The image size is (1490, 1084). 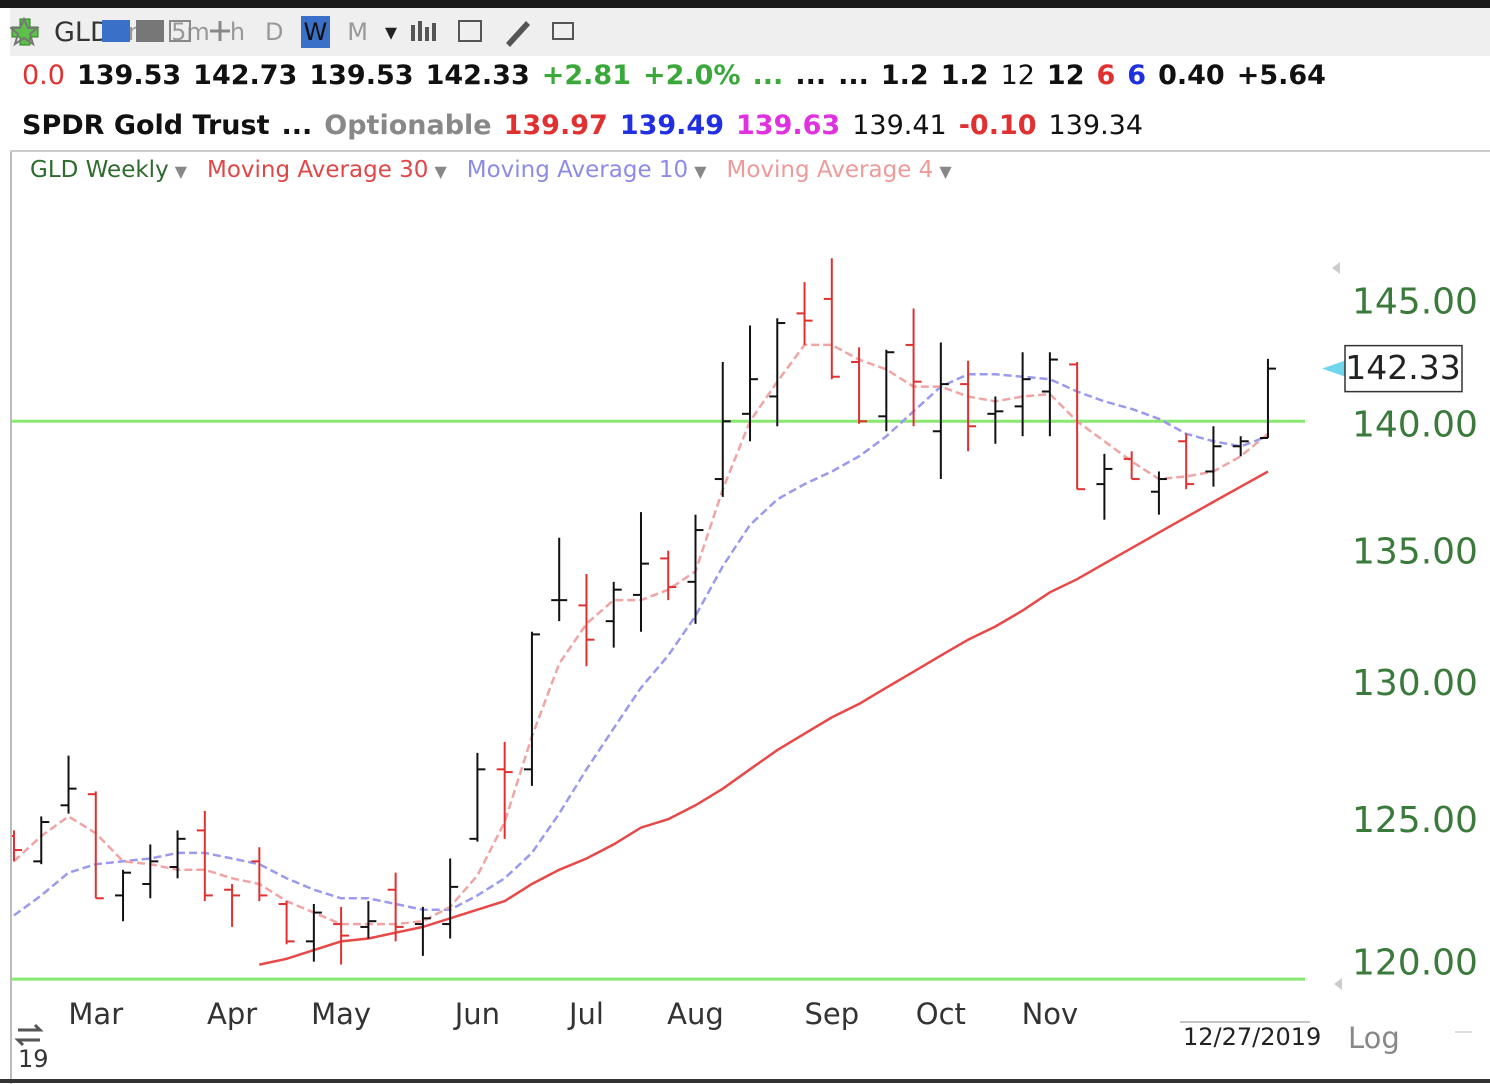 What do you see at coordinates (904, 75) in the screenshot?
I see `quote-field: 1.2` at bounding box center [904, 75].